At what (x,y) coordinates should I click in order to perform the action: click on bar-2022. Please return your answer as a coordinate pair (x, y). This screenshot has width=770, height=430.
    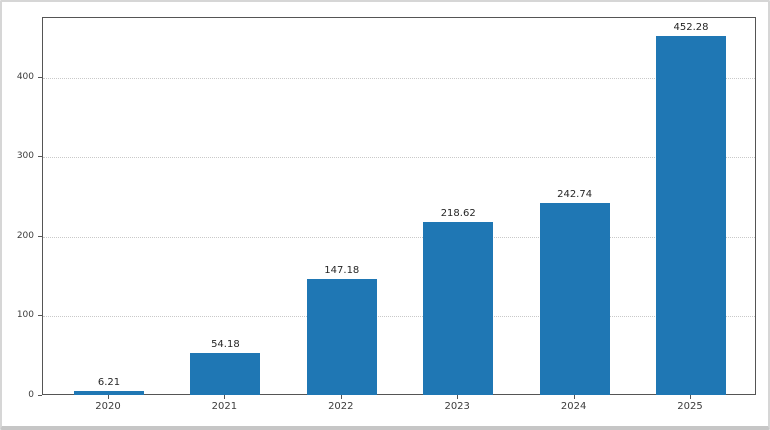
    Looking at the image, I should click on (341, 336).